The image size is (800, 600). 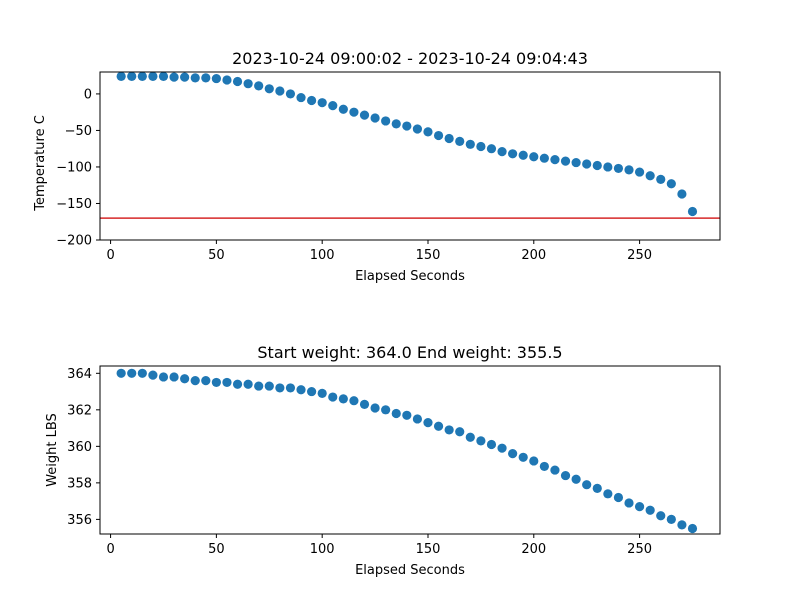 What do you see at coordinates (533, 255) in the screenshot?
I see `temperature-x-tick-label: 200` at bounding box center [533, 255].